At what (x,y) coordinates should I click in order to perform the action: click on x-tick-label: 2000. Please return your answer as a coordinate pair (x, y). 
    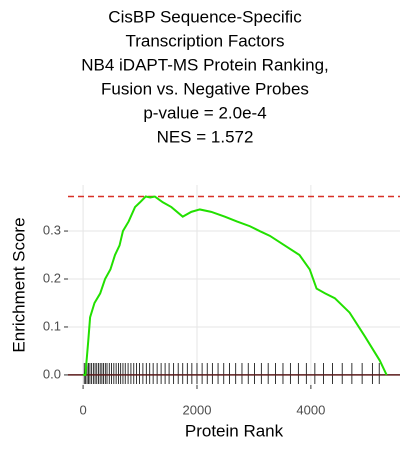
    Looking at the image, I should click on (197, 409).